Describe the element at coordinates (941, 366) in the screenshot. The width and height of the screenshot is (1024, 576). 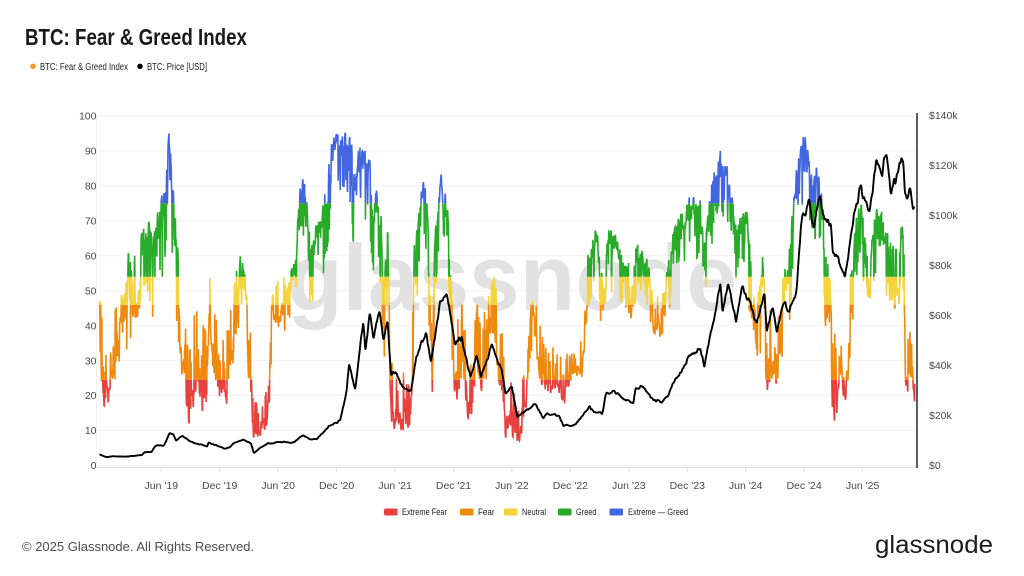
I see `svg-text: $40k` at that location.